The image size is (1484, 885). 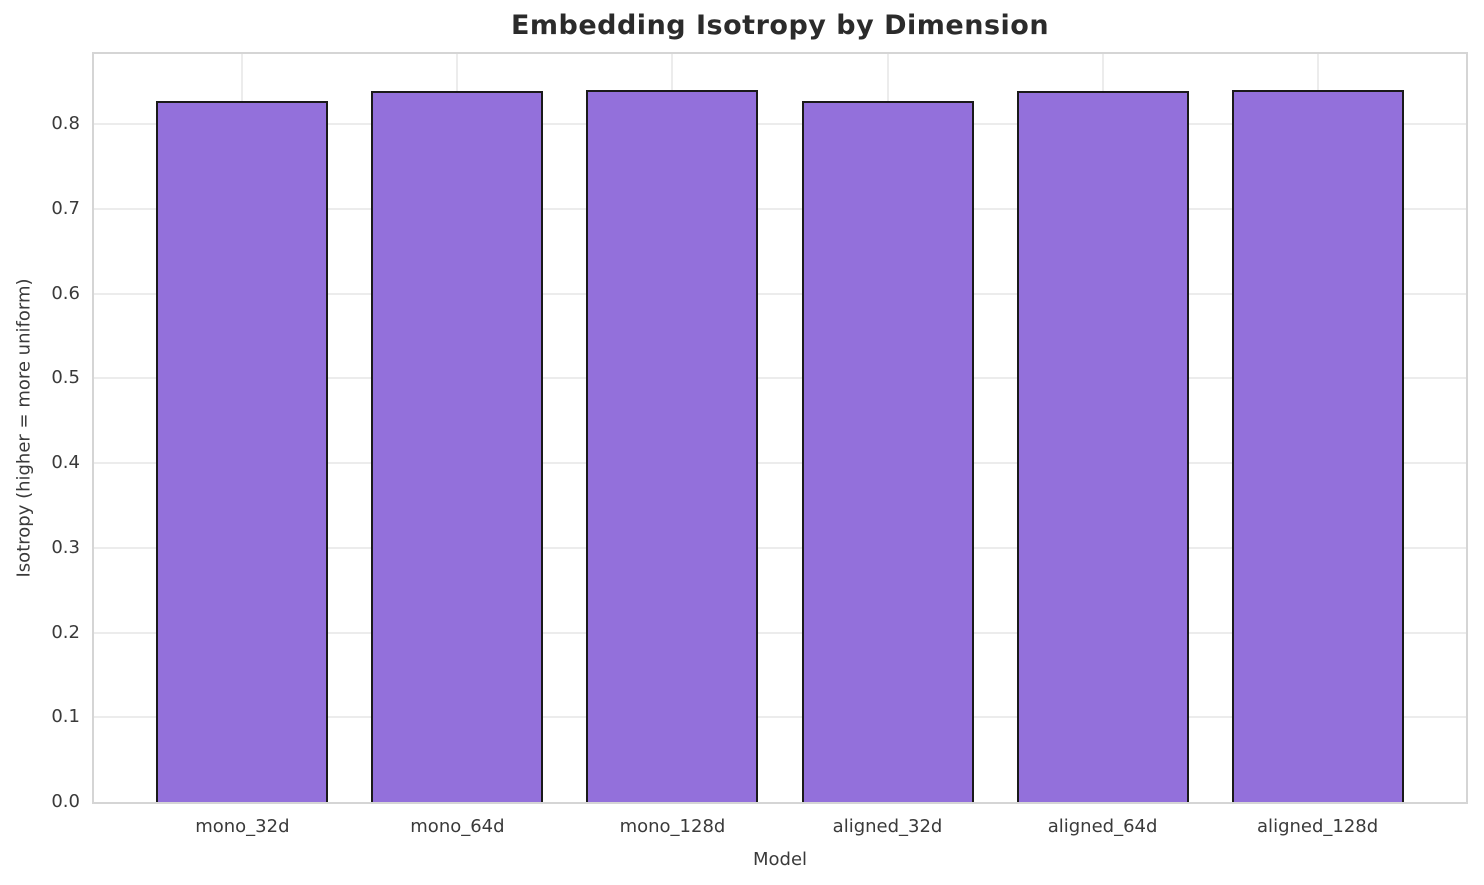 I want to click on x-tick-label: aligned_32d, so click(x=887, y=826).